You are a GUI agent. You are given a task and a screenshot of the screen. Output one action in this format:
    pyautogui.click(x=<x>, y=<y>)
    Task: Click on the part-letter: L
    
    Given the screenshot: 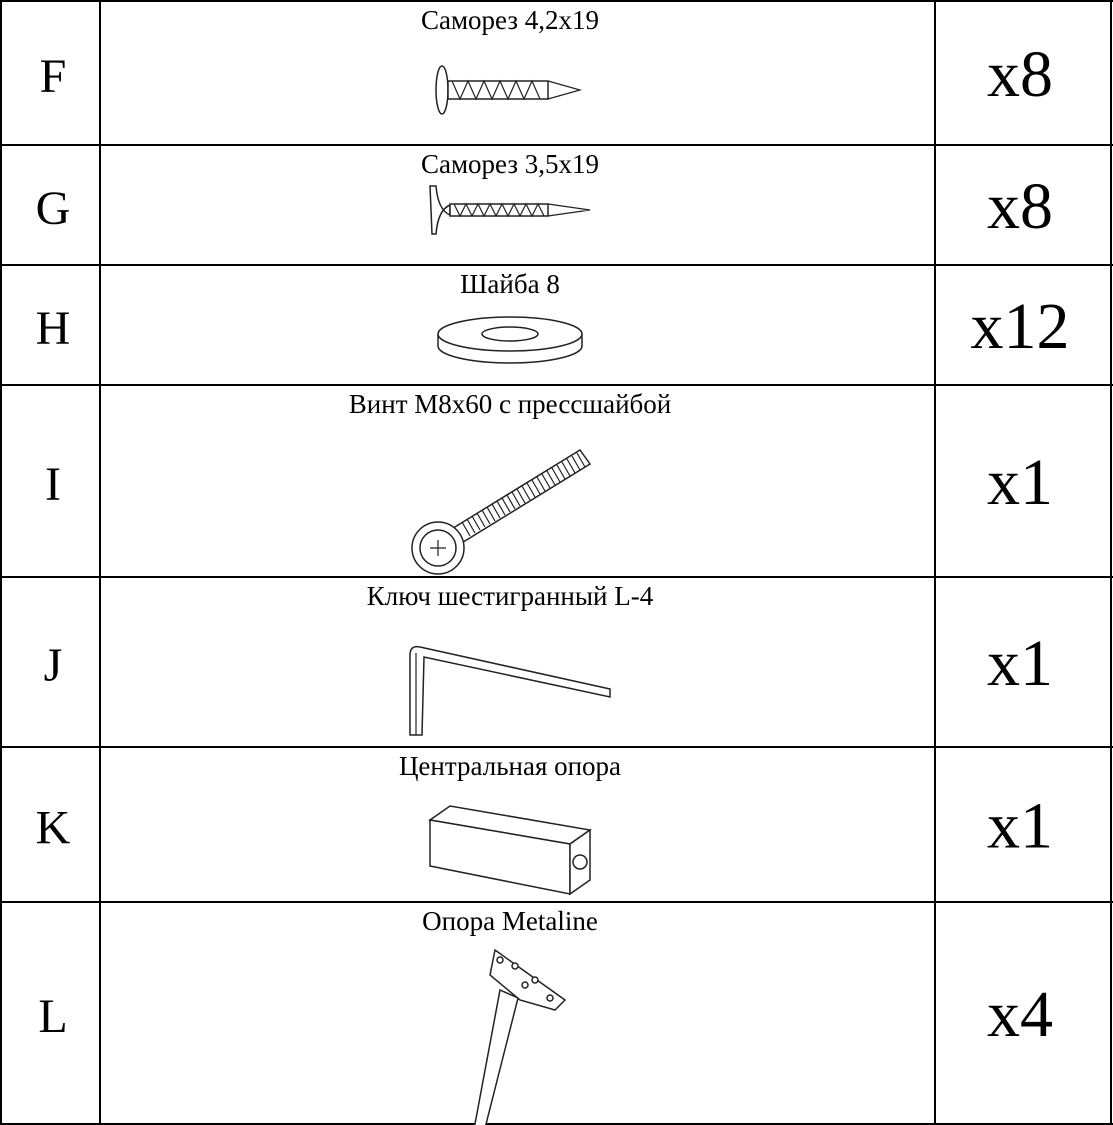 What is the action you would take?
    pyautogui.click(x=52, y=1016)
    